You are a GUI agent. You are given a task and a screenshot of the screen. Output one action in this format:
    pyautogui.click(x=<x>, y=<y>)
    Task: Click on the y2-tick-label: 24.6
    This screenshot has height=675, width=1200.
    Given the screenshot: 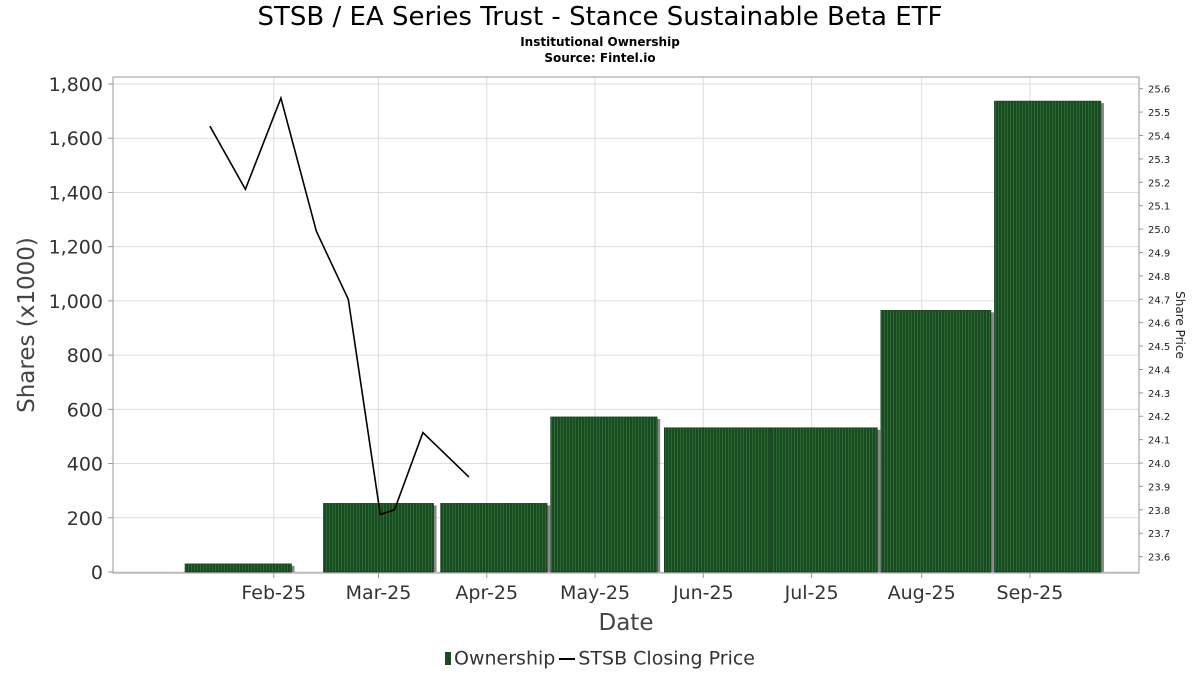 What is the action you would take?
    pyautogui.click(x=1159, y=324)
    